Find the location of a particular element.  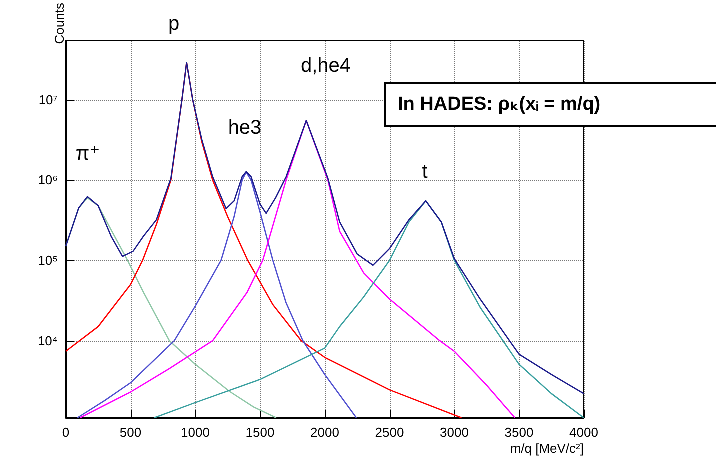

x-tick-label: 3500 is located at coordinates (519, 432).